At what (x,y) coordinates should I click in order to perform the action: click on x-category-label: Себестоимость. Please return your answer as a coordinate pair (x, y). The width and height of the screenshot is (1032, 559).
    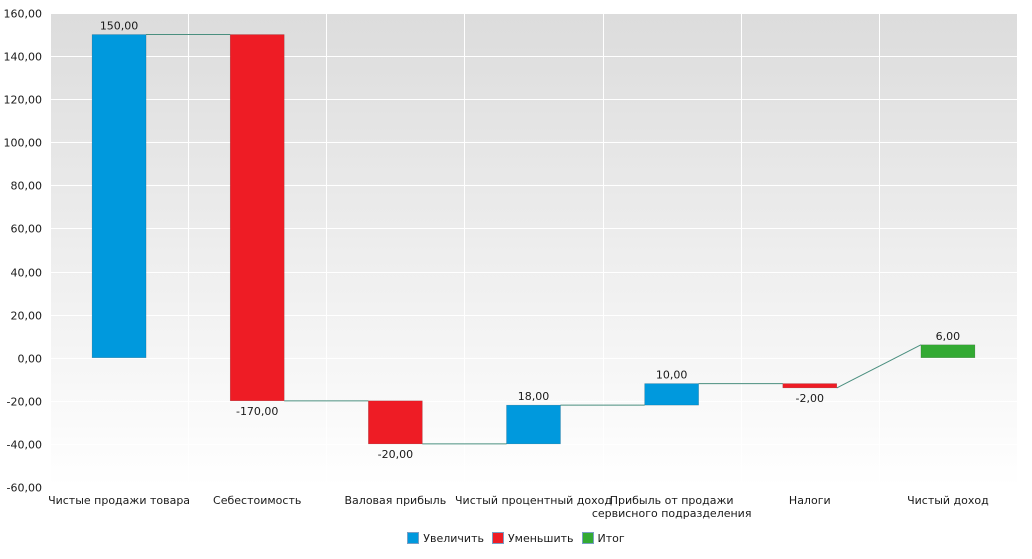
    Looking at the image, I should click on (257, 500).